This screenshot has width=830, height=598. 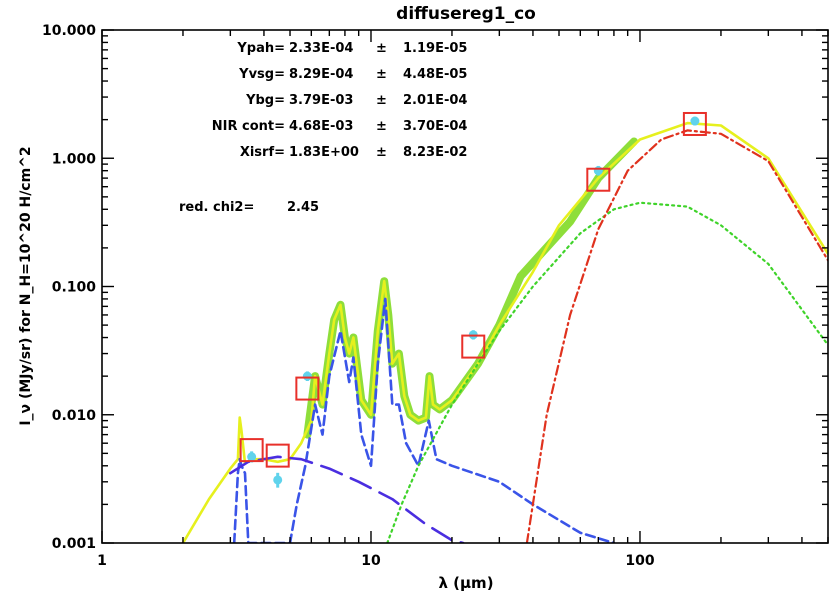 What do you see at coordinates (466, 14) in the screenshot?
I see `chart-title: diffusereg1_co` at bounding box center [466, 14].